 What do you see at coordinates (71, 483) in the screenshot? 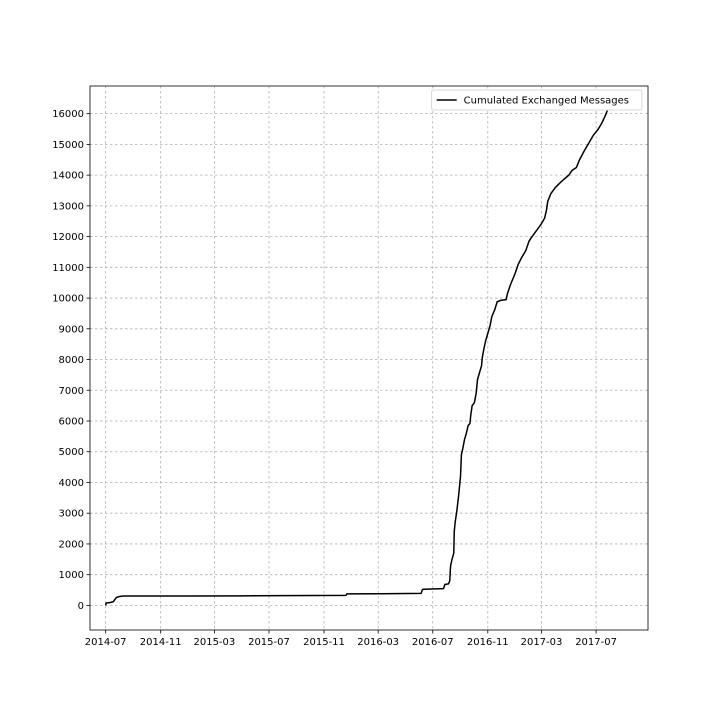
I see `y-tick-label: 4000` at bounding box center [71, 483].